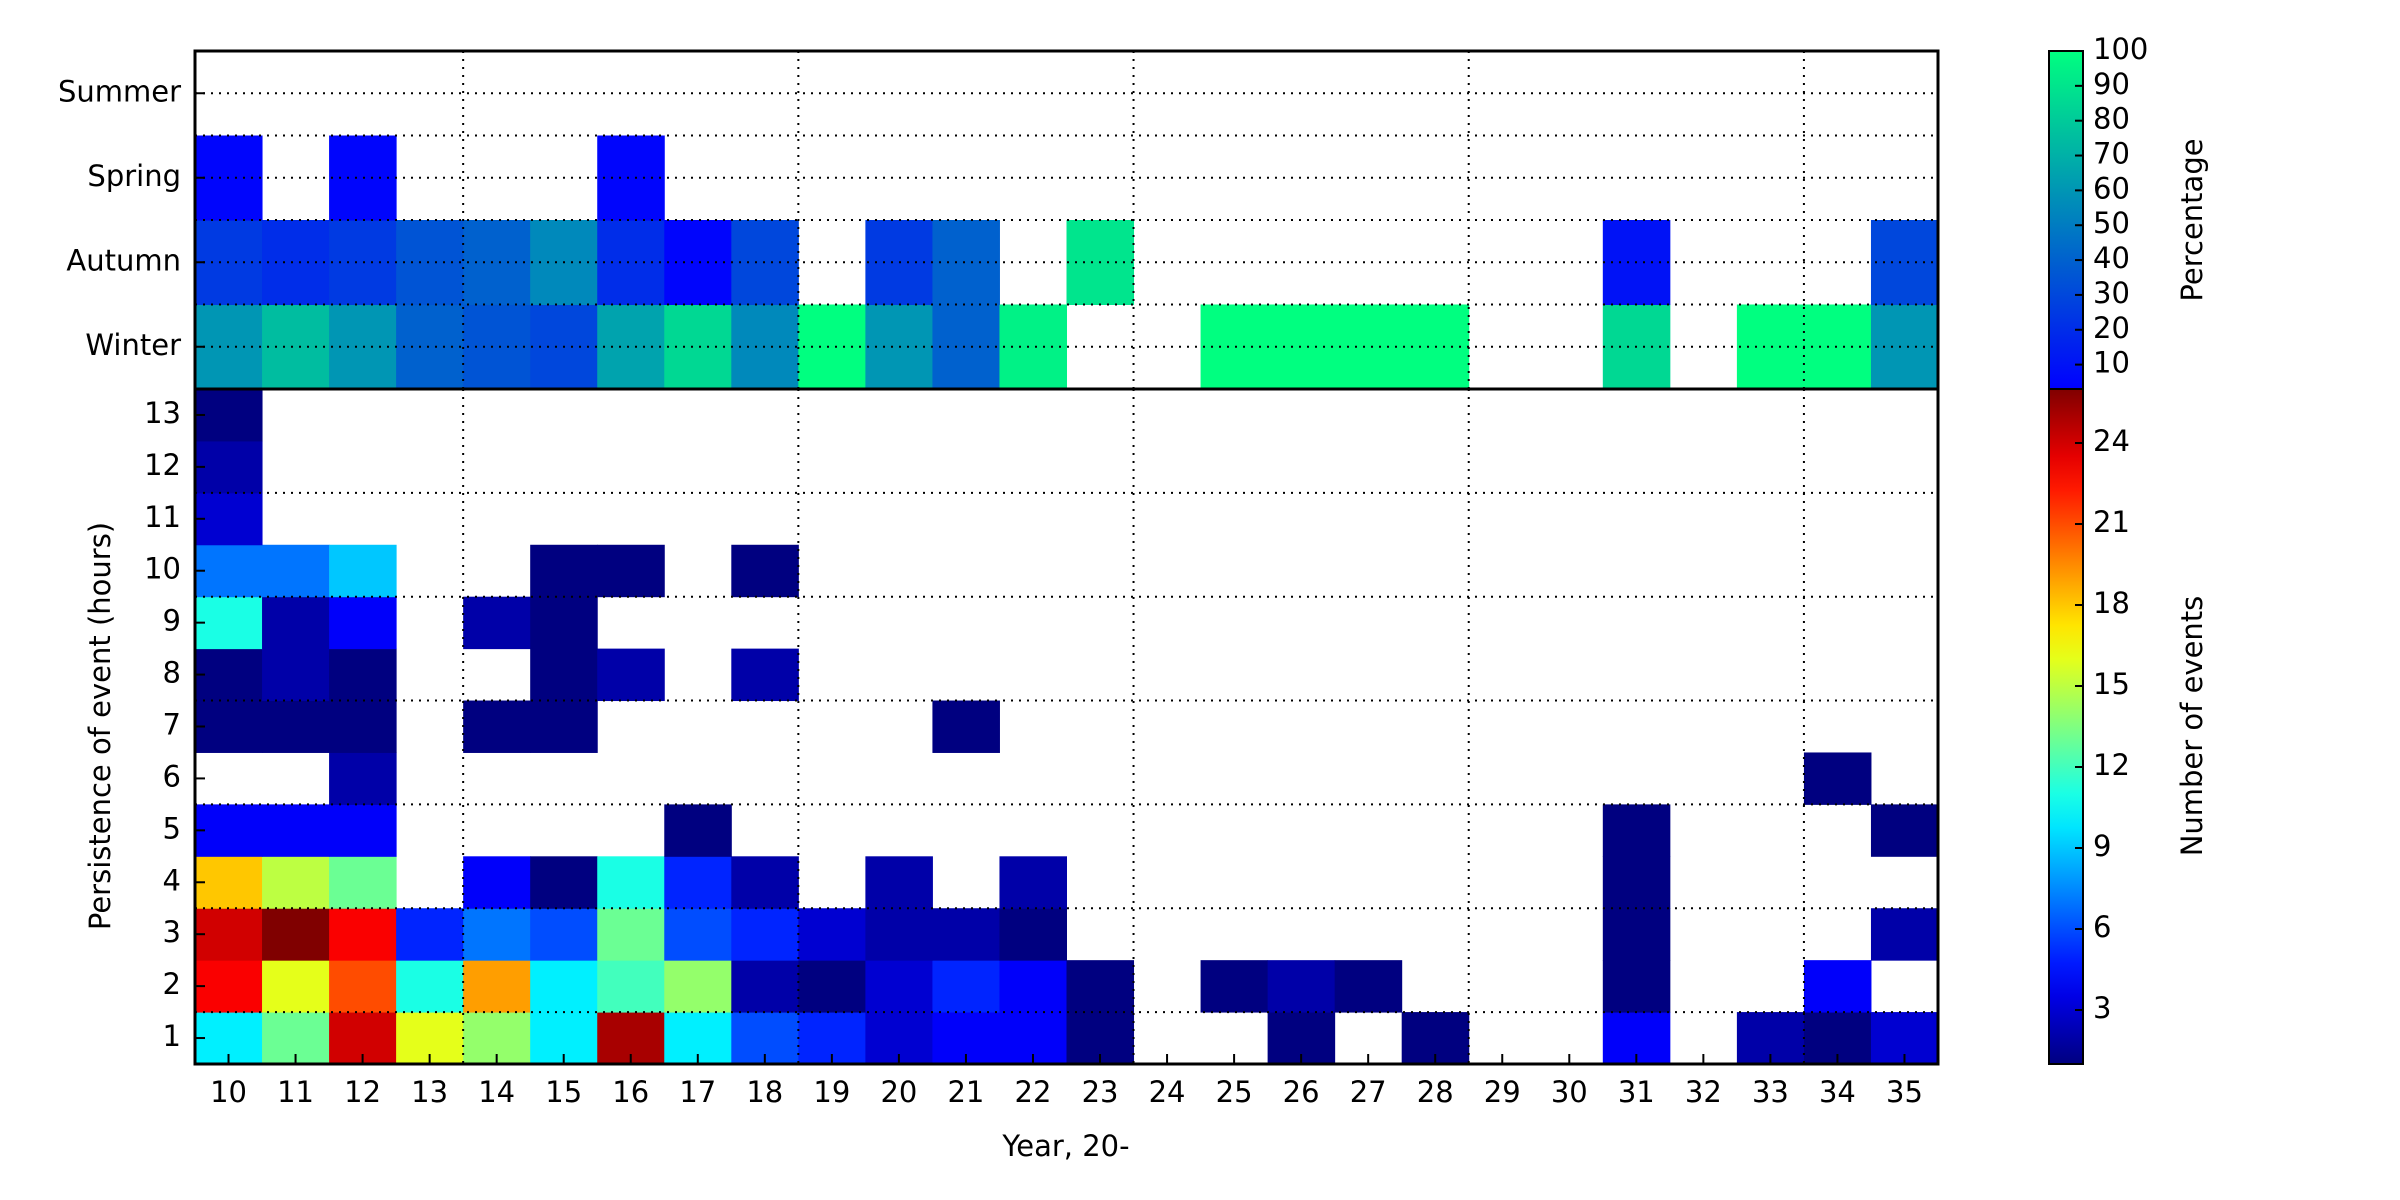  Describe the element at coordinates (162, 569) in the screenshot. I see `y-tick-label: 10` at that location.